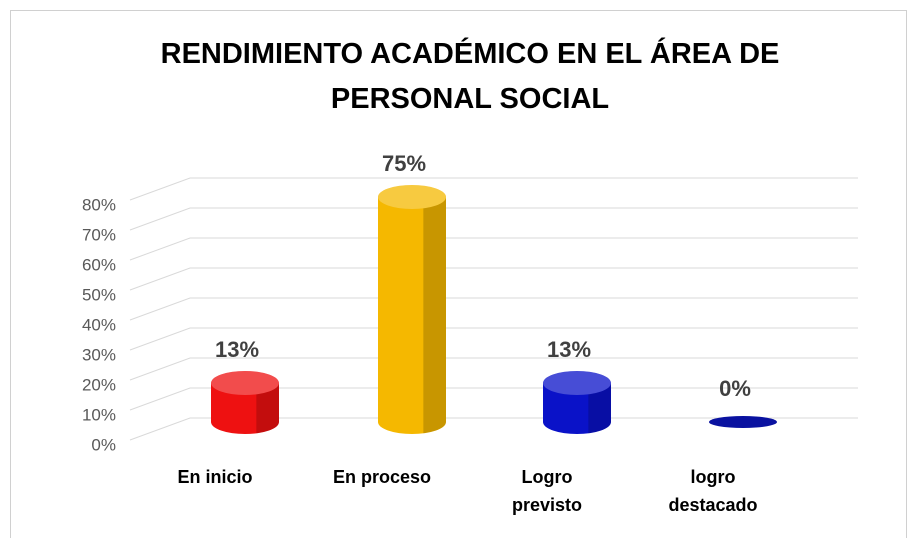  I want to click on y-tick-label: 0%, so click(103, 444).